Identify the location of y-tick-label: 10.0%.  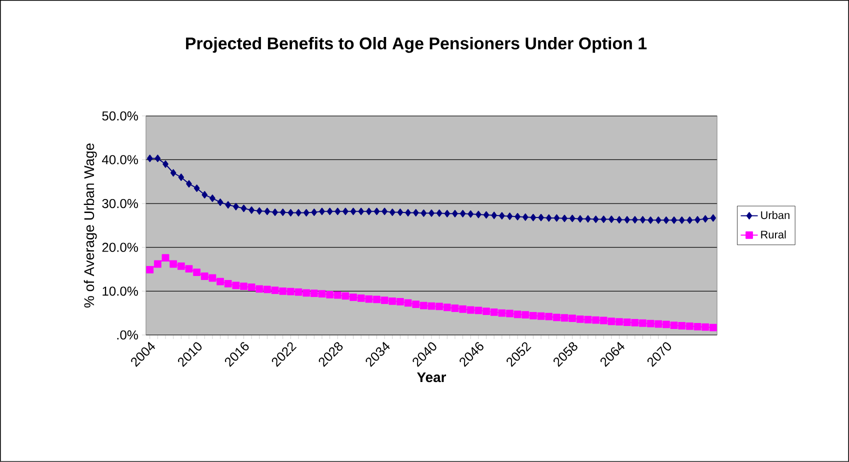
(120, 291).